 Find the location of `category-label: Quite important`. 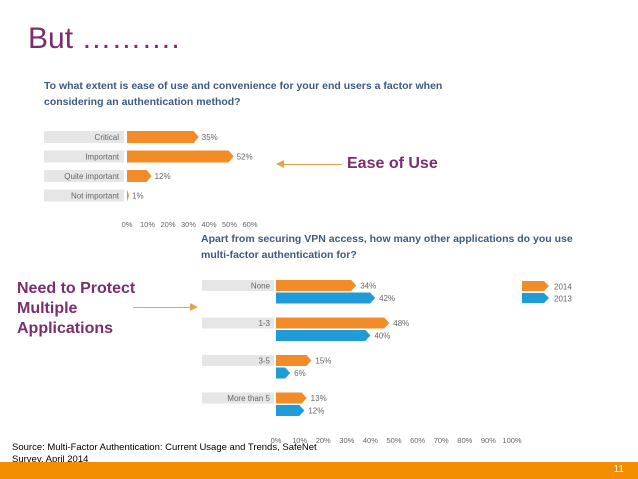

category-label: Quite important is located at coordinates (91, 176).